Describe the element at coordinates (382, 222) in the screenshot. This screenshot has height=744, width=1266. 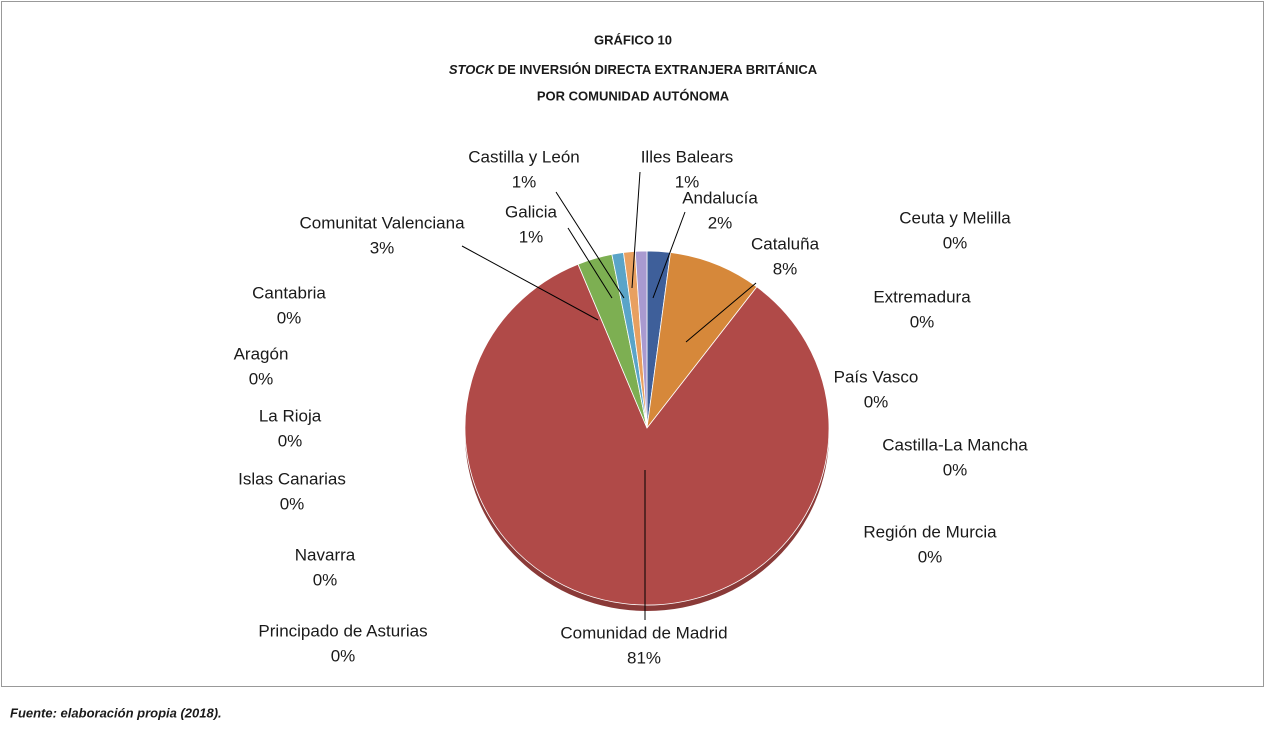
I see `slice-label: Comunitat Valenciana` at that location.